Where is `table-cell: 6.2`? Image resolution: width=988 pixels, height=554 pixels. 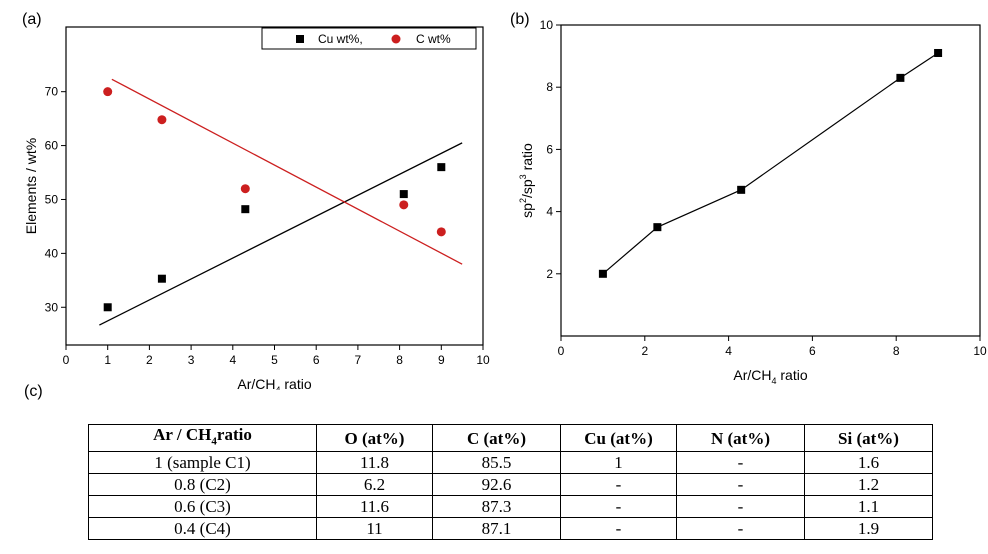
table-cell: 6.2 is located at coordinates (374, 485).